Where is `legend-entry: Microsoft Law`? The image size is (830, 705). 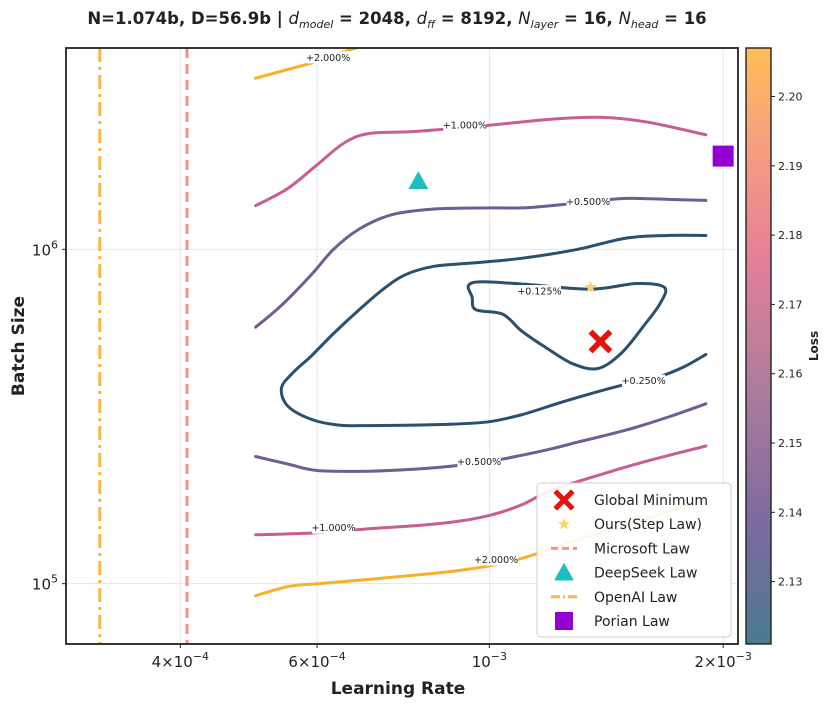
legend-entry: Microsoft Law is located at coordinates (620, 549).